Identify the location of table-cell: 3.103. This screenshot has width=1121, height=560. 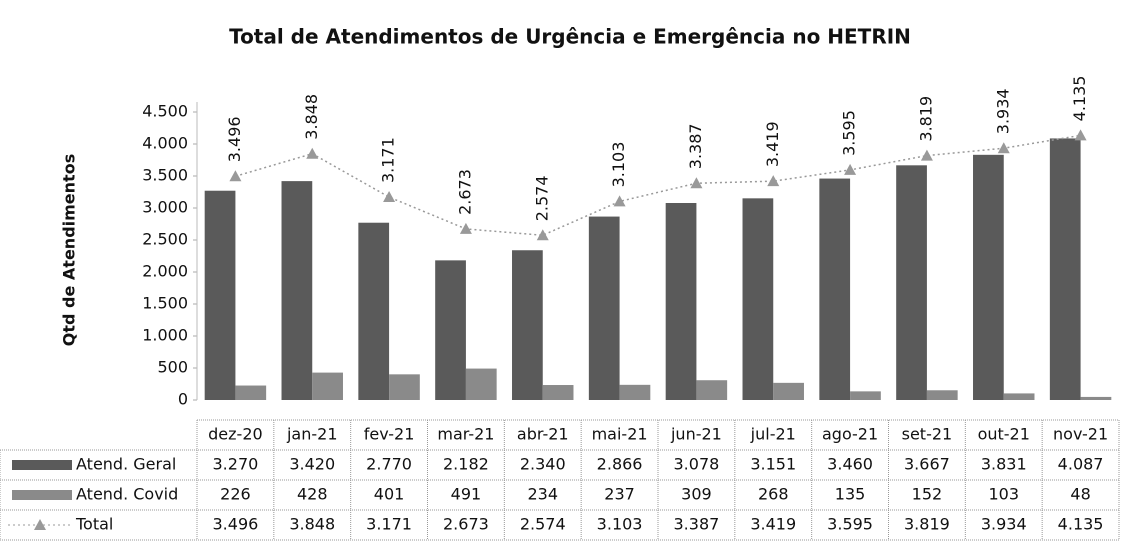
(620, 524).